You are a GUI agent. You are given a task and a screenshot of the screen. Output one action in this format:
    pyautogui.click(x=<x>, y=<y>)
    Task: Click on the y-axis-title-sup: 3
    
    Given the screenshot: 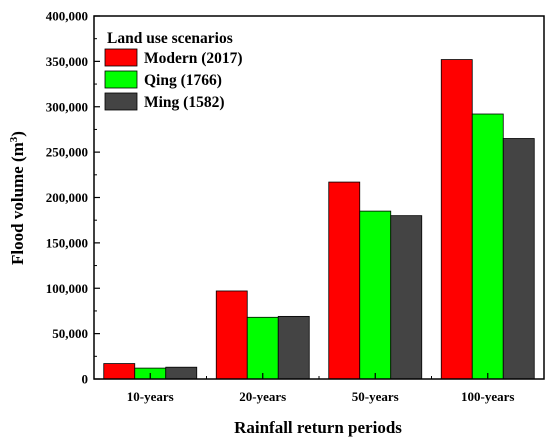 What is the action you would take?
    pyautogui.click(x=14, y=139)
    